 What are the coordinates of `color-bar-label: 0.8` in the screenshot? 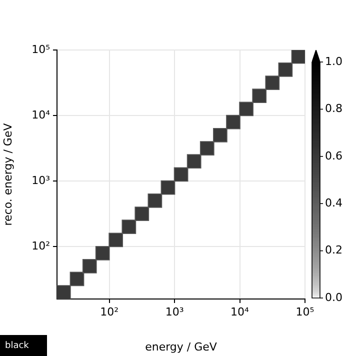 It's located at (333, 109).